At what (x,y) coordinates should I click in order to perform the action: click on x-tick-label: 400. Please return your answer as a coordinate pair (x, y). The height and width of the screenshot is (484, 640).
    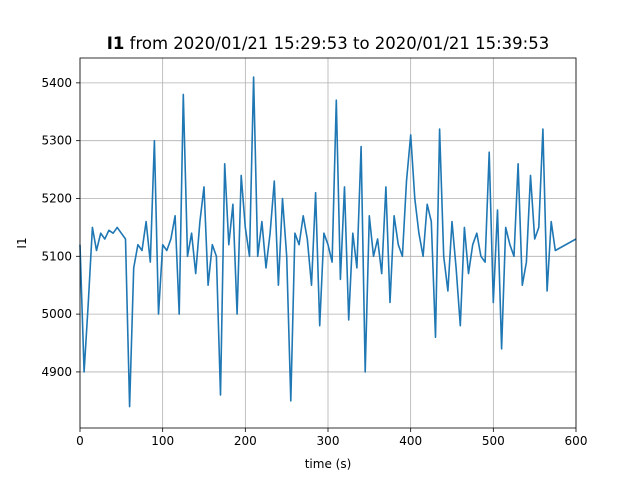
    Looking at the image, I should click on (410, 441).